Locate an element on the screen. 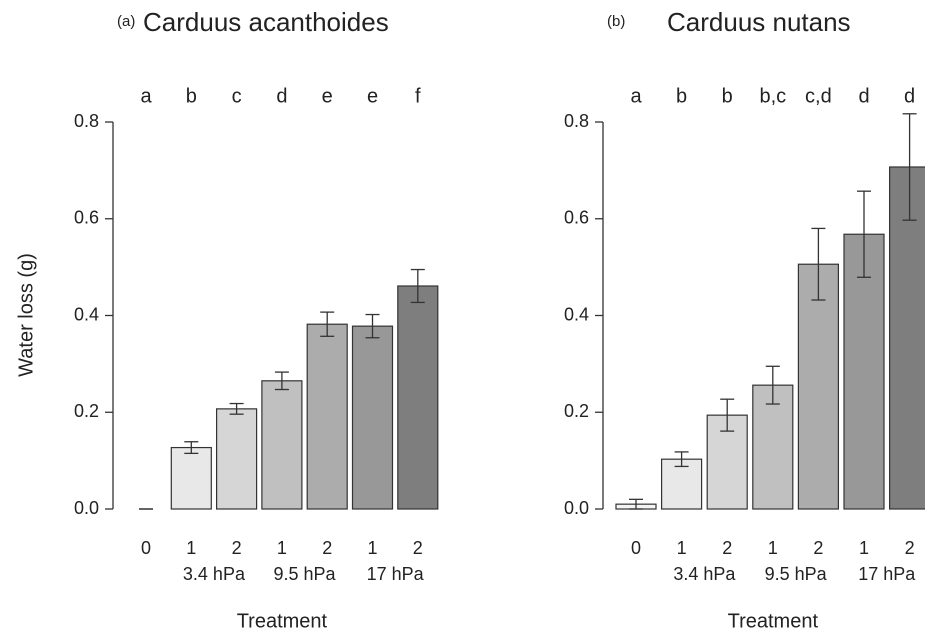 The image size is (925, 634). significance-letter: c,d is located at coordinates (818, 96).